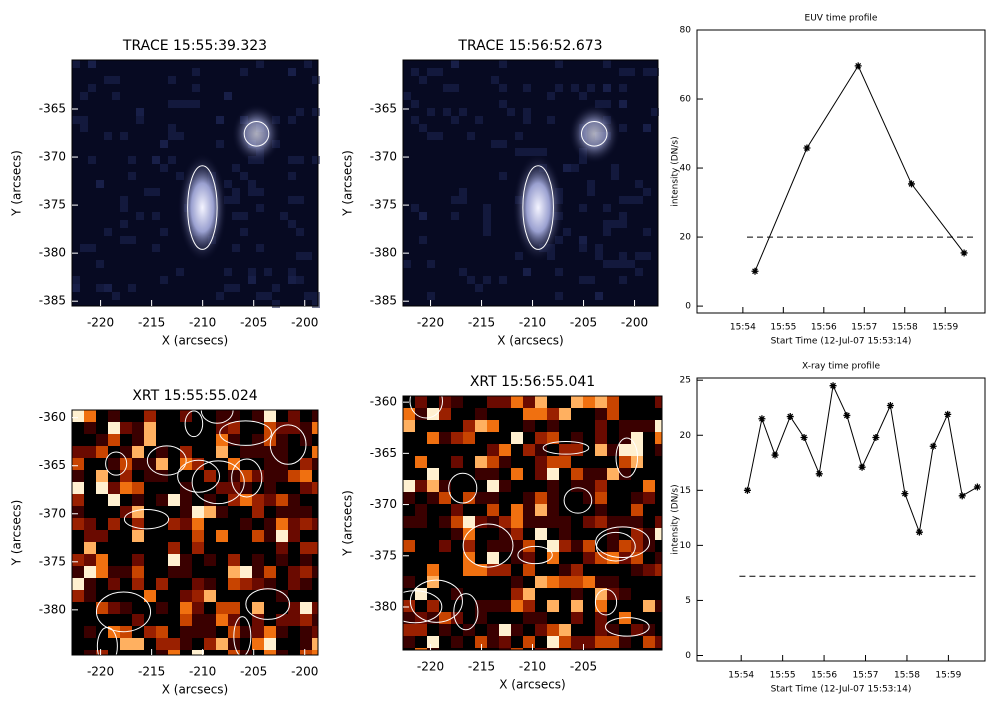 The image size is (986, 704). Describe the element at coordinates (17, 533) in the screenshot. I see `y-axis-label: Y (arcsecs)` at that location.